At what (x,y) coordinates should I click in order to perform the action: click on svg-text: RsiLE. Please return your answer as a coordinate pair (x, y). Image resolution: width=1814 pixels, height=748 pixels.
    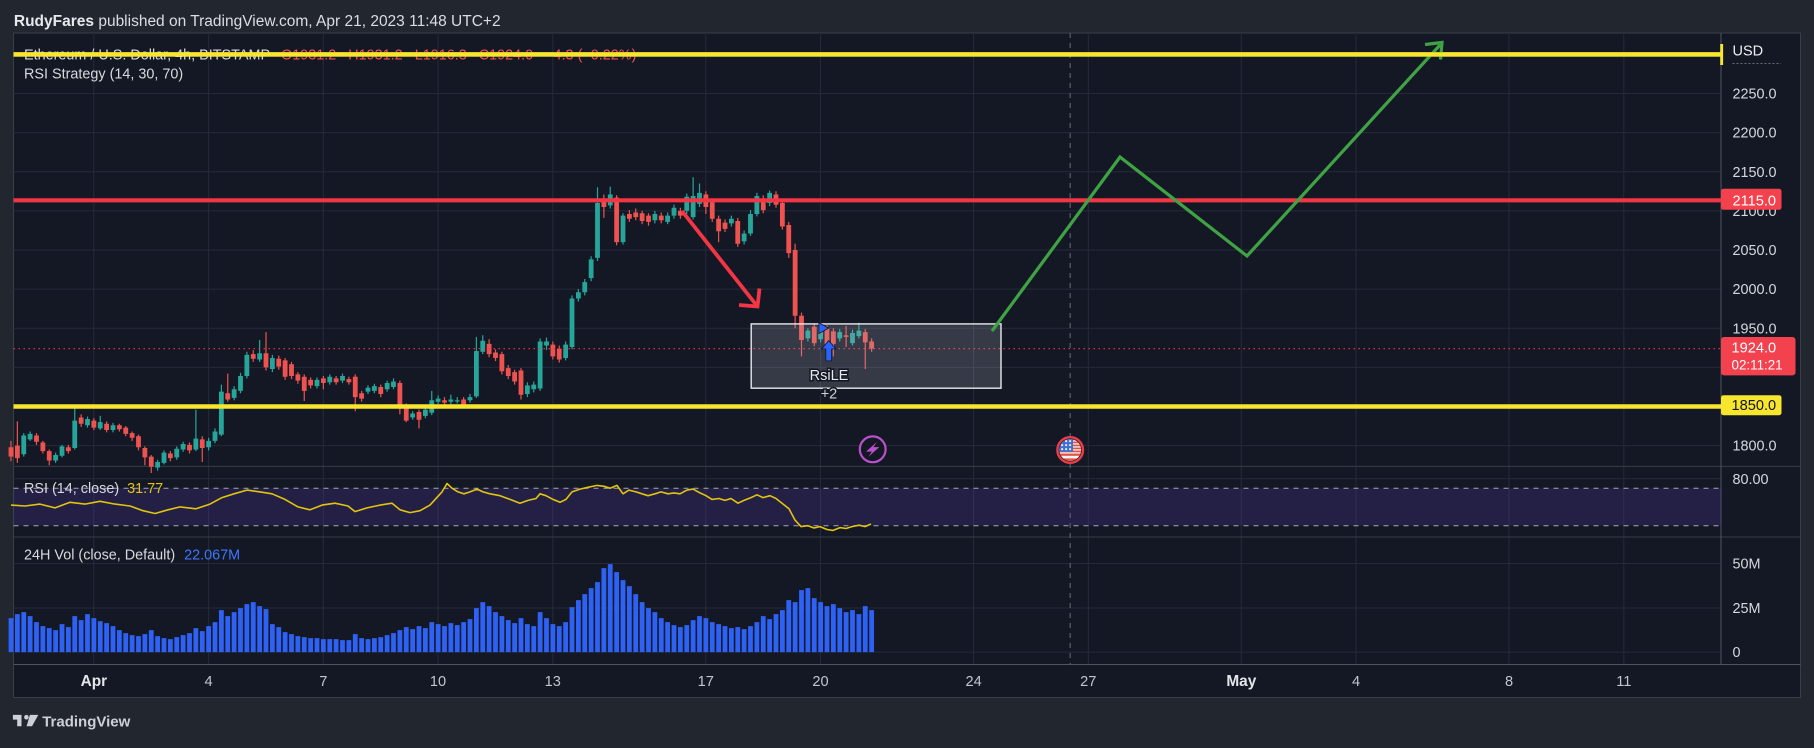
    Looking at the image, I should click on (829, 376).